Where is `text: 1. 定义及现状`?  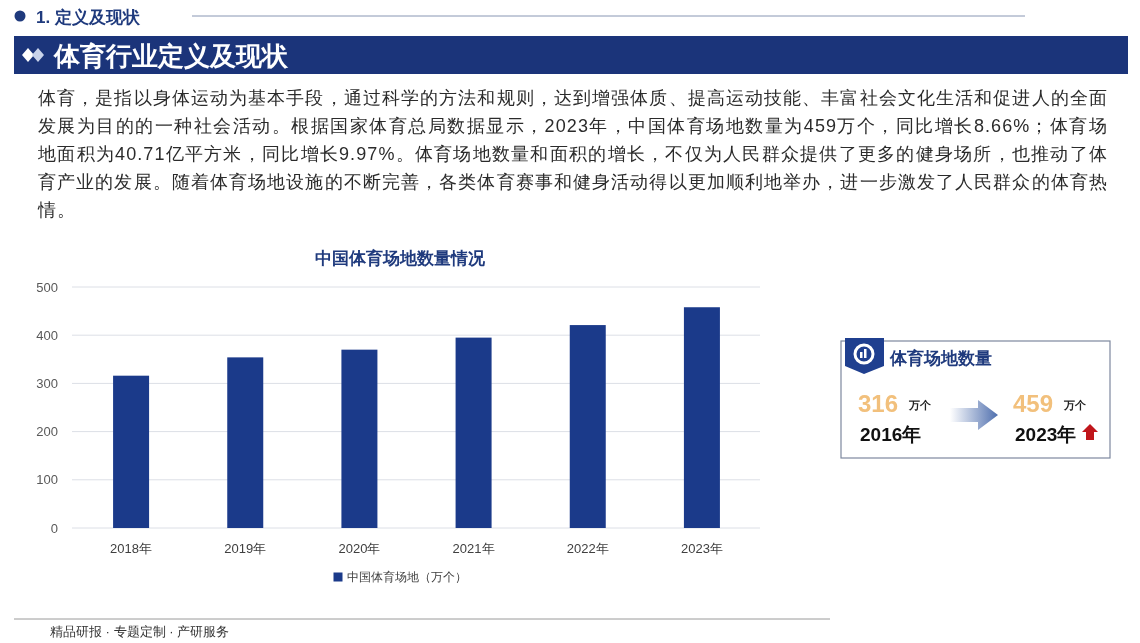
text: 1. 定义及现状 is located at coordinates (88, 17).